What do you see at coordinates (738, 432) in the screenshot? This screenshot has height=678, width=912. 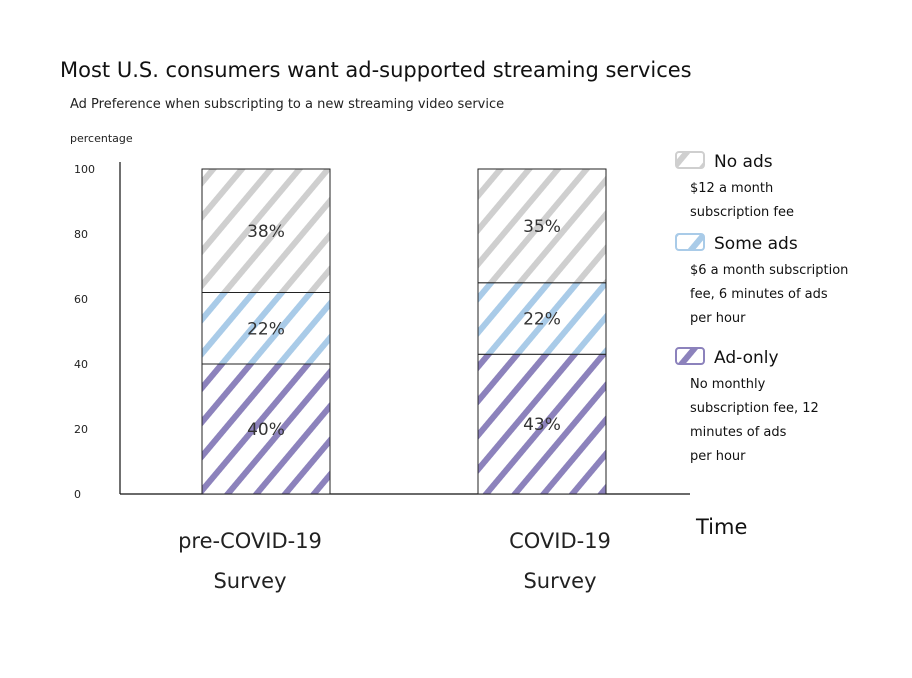 I see `legend-entry-description: minutes of ads` at bounding box center [738, 432].